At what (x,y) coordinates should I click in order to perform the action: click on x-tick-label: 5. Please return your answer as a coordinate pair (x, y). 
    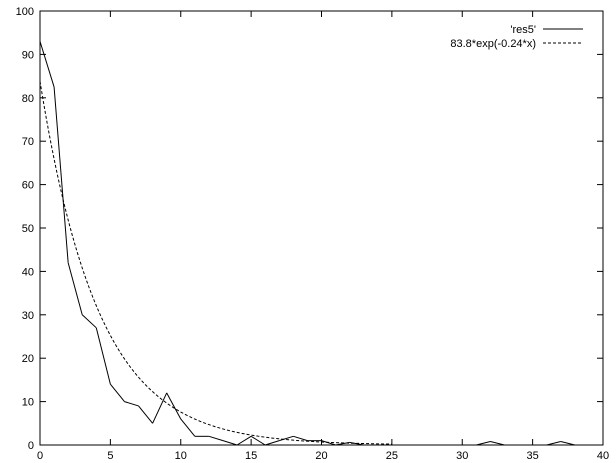
    Looking at the image, I should click on (110, 456).